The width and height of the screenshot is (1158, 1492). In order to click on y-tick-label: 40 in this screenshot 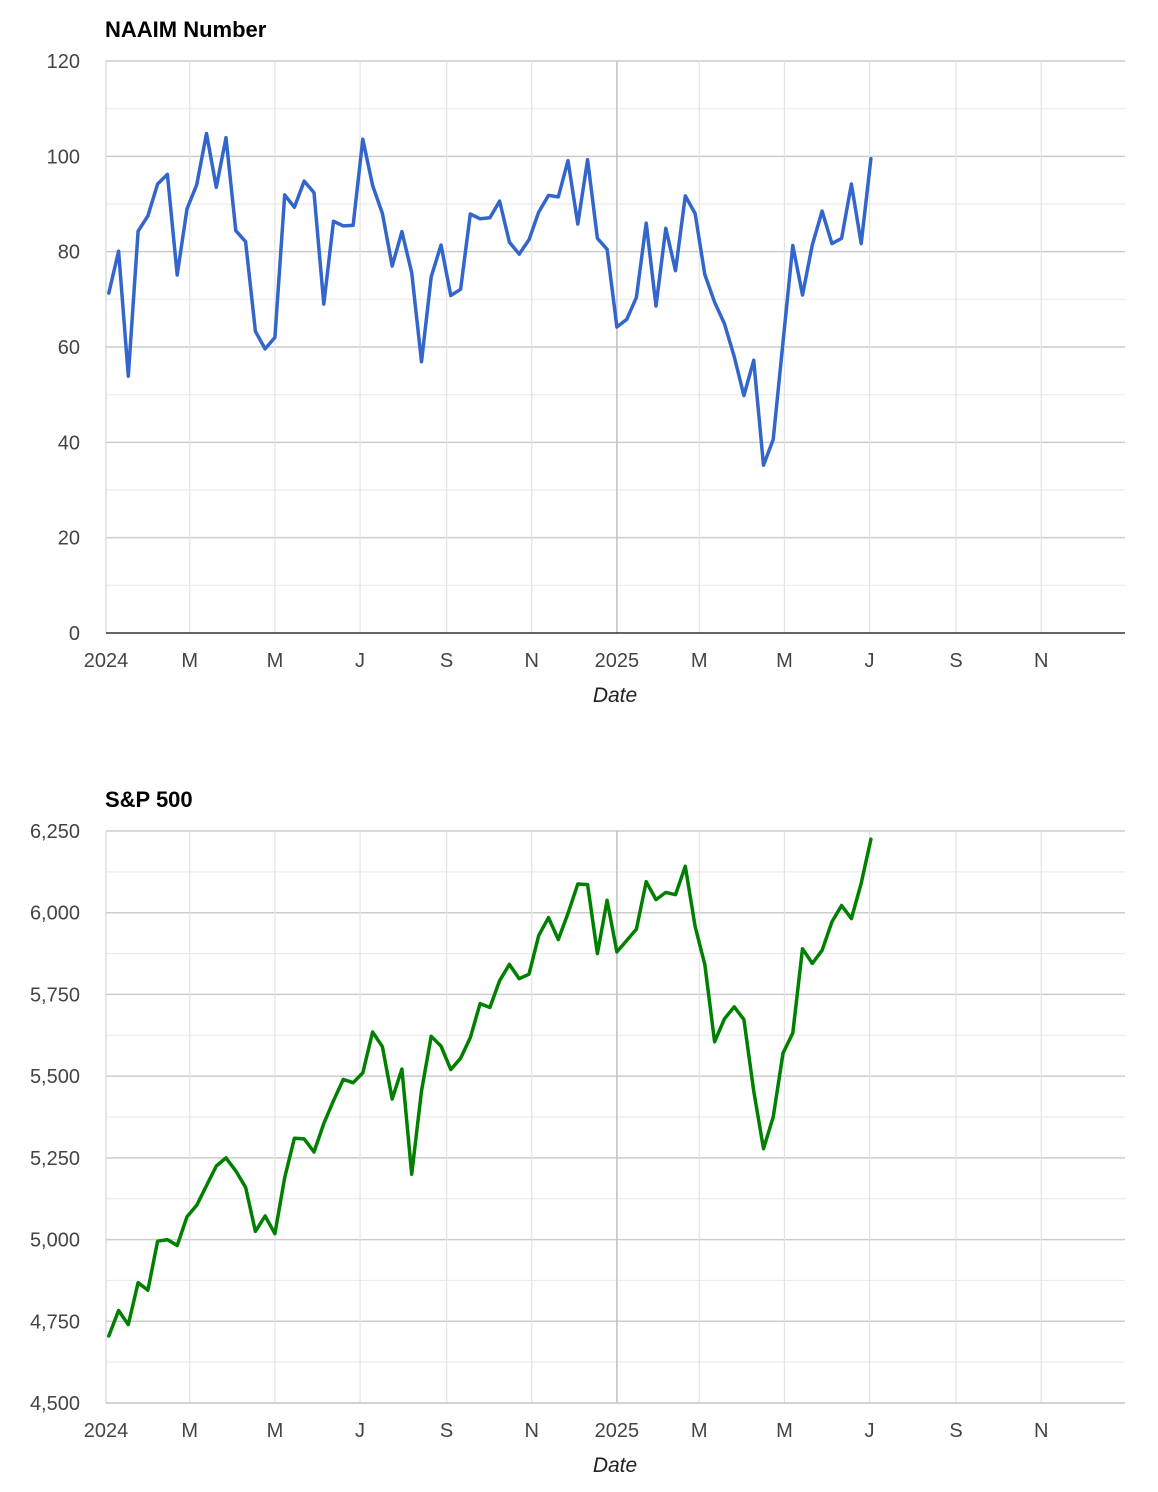, I will do `click(69, 443)`.